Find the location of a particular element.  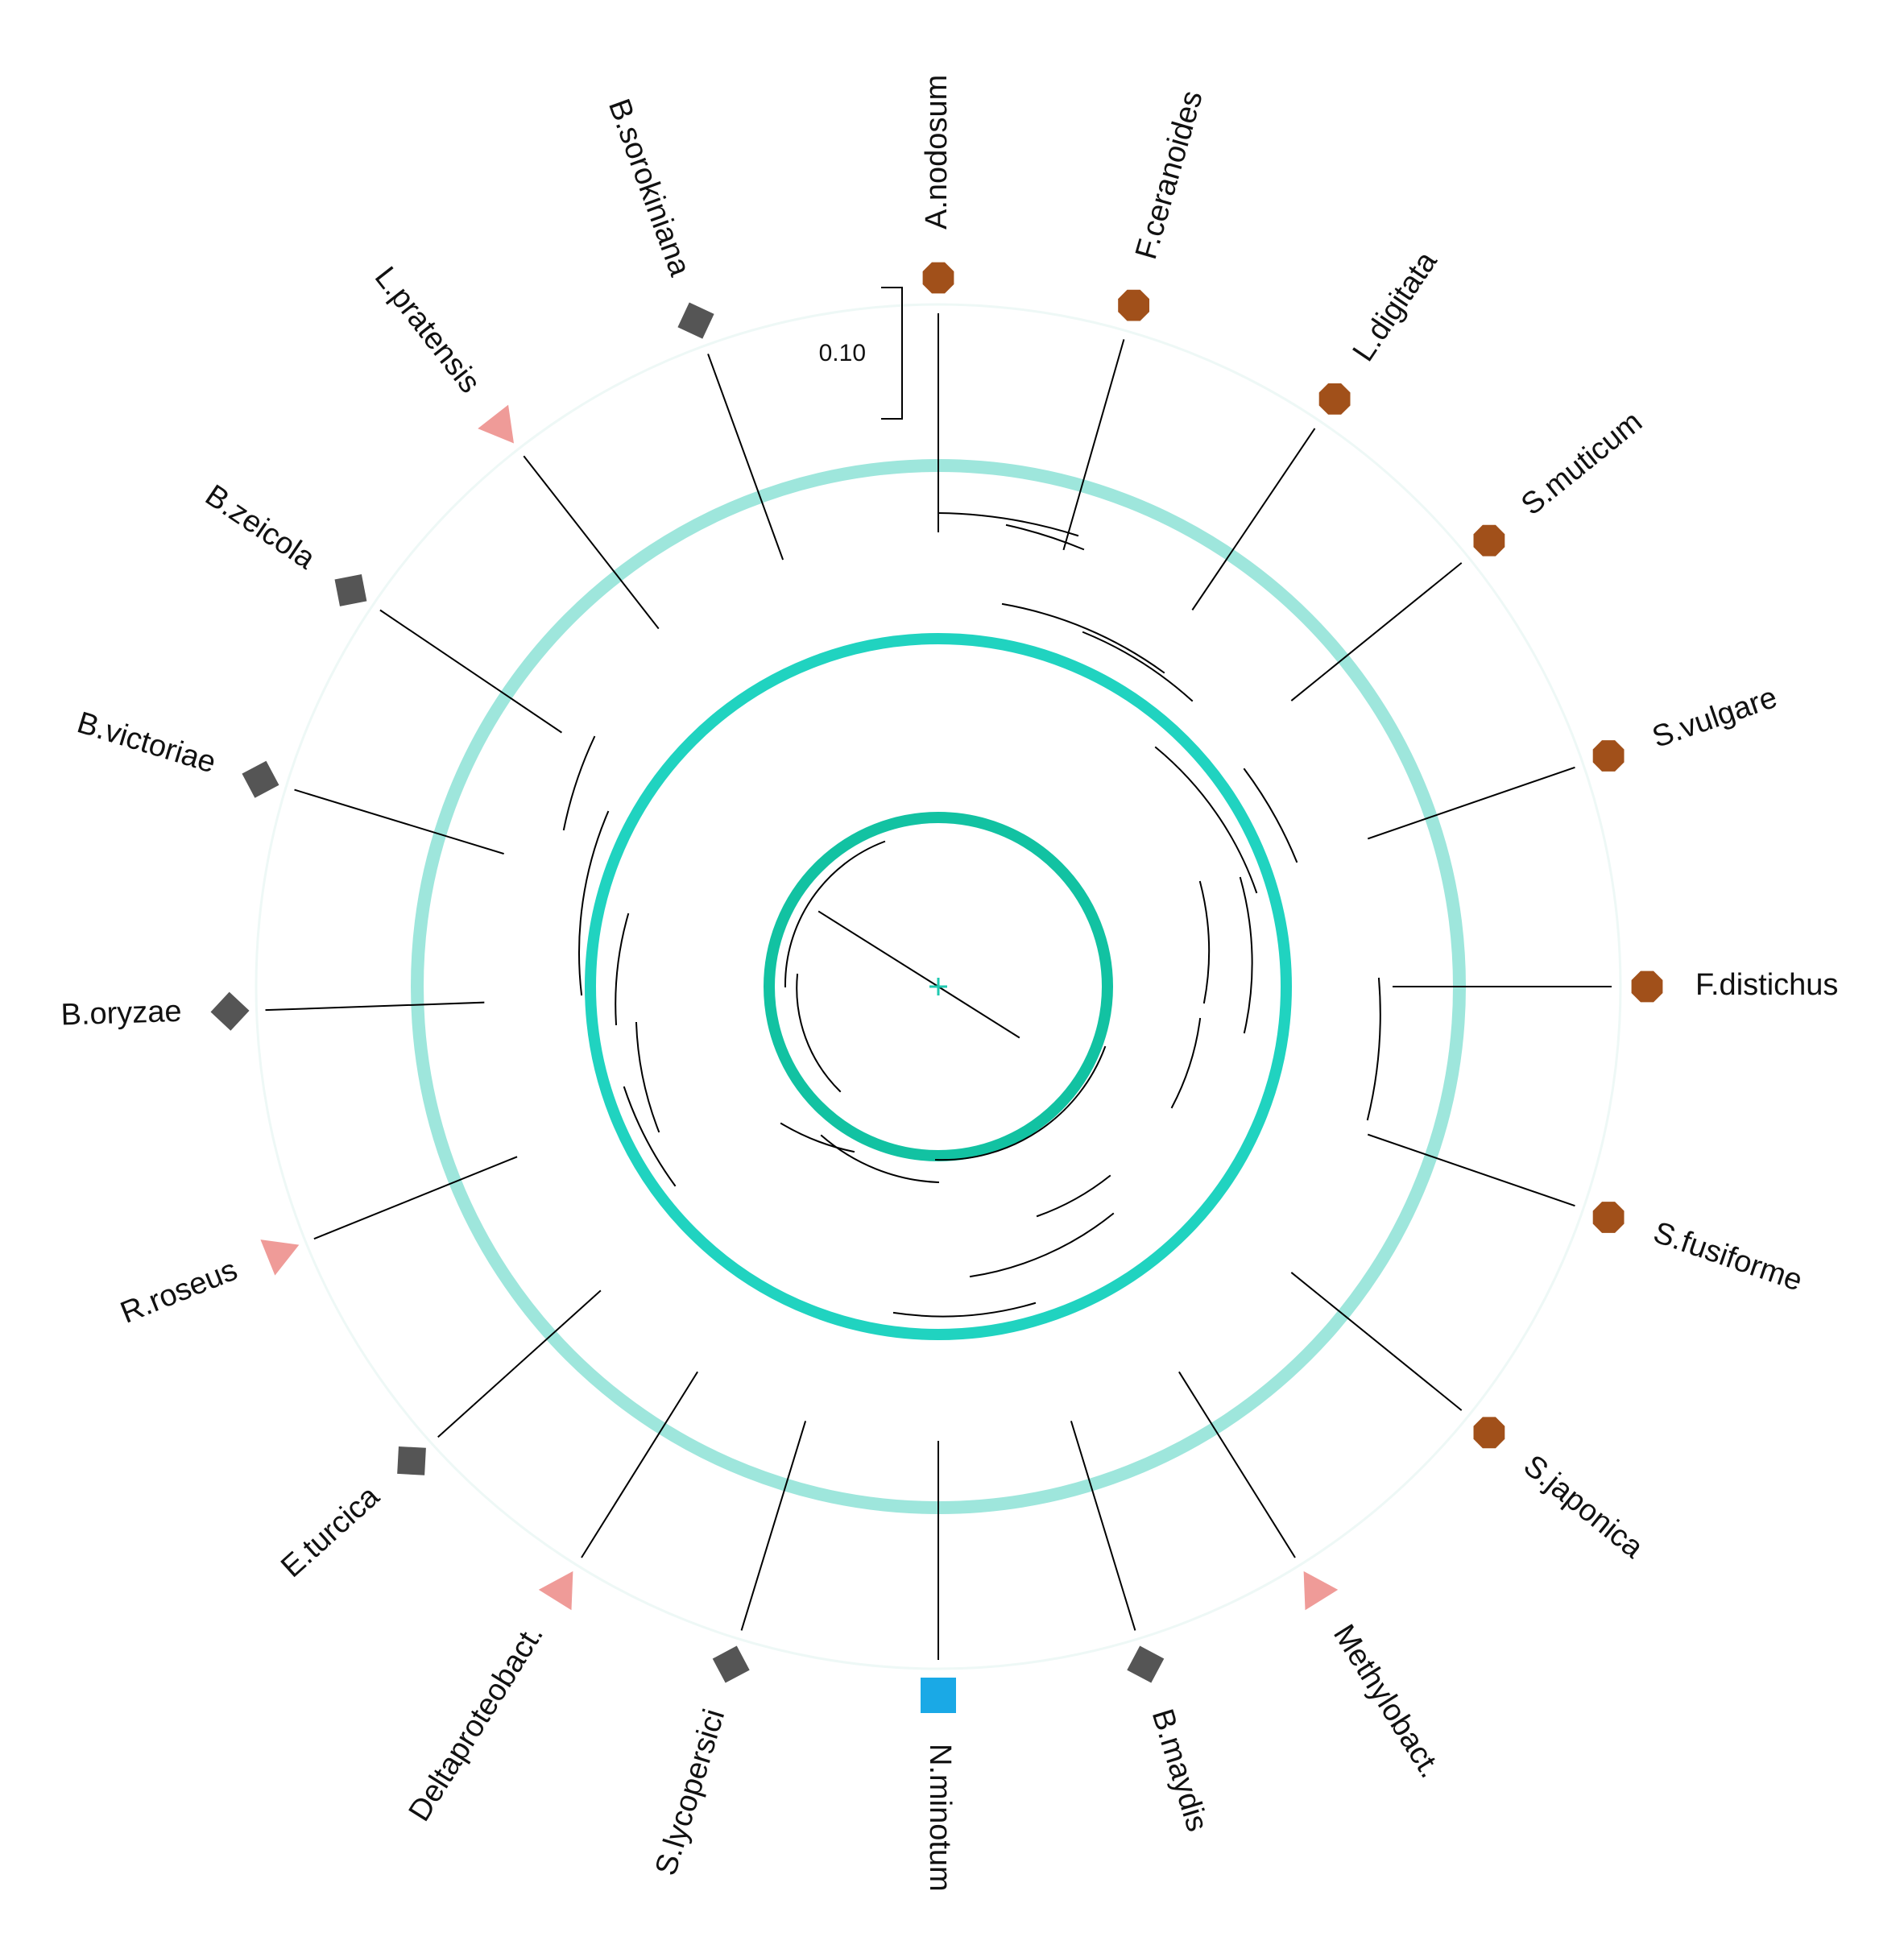

tip-branch-l-pratensis is located at coordinates (591, 542).